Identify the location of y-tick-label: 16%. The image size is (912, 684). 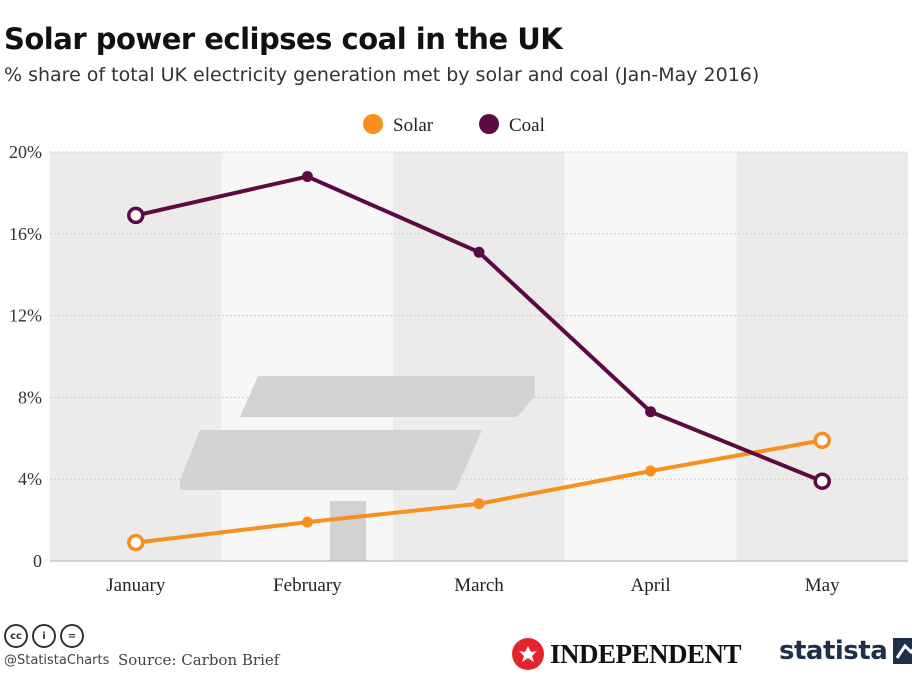
(25, 234).